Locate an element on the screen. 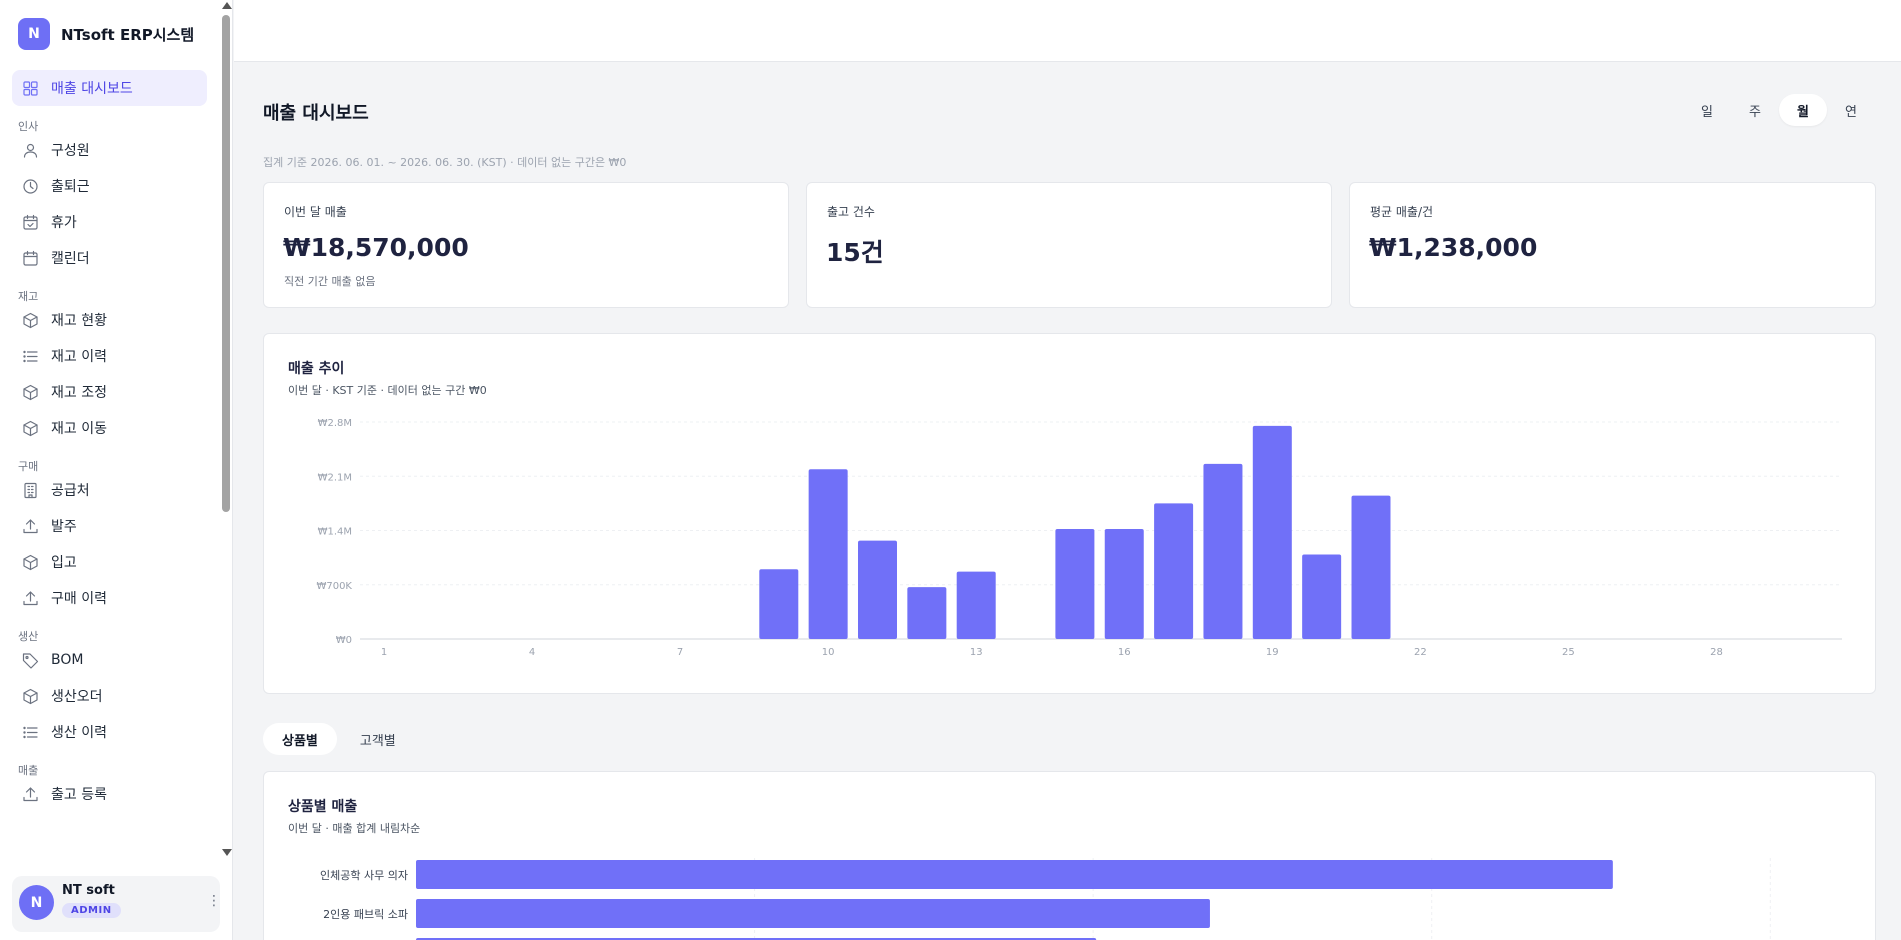  y-tick-label: ₩0 is located at coordinates (344, 640).